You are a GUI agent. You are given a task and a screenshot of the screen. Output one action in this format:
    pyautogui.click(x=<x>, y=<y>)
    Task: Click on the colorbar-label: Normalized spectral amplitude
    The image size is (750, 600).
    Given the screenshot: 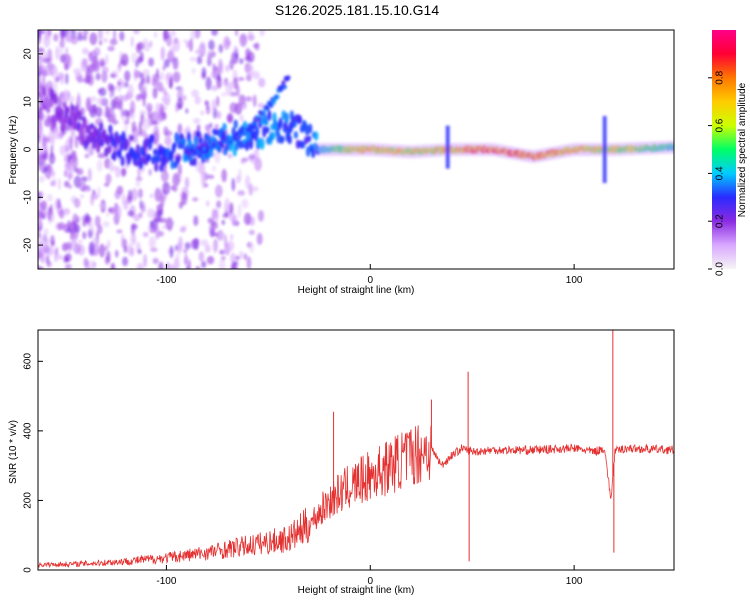 What is the action you would take?
    pyautogui.click(x=742, y=149)
    